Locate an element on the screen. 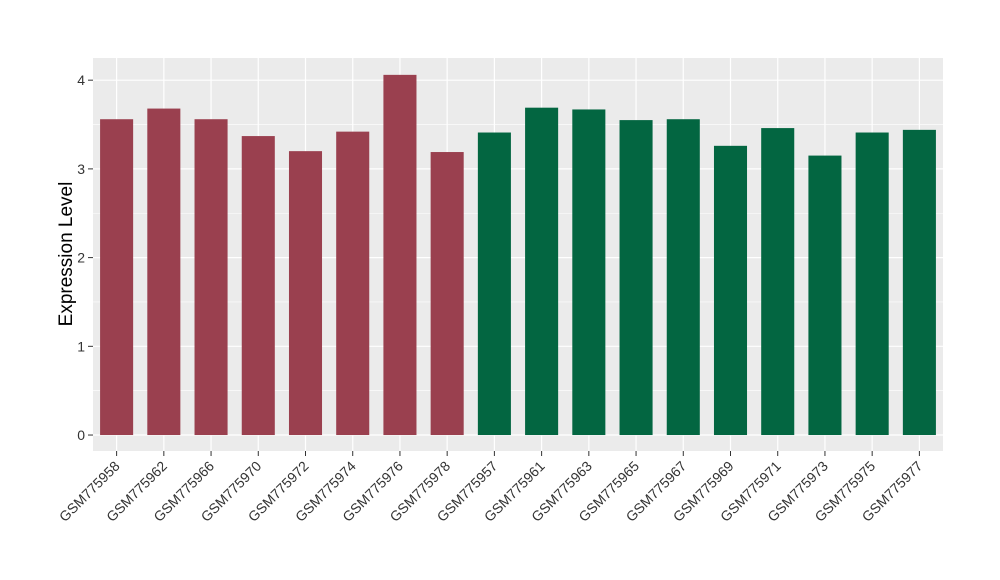  y-axis: 0 1 2 3 4 is located at coordinates (85, 257).